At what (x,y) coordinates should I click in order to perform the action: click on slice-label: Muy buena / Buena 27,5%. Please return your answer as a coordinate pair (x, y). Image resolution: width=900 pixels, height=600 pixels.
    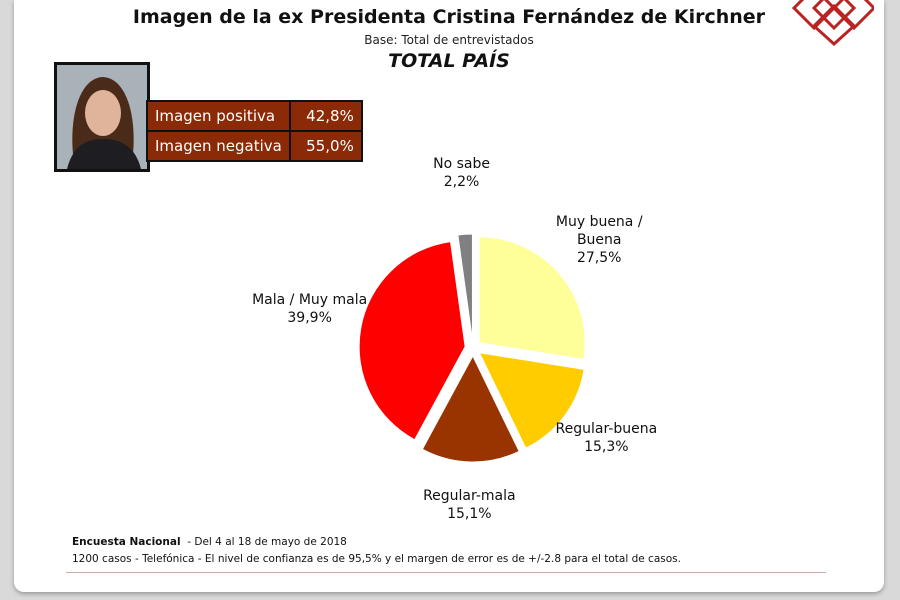
    Looking at the image, I should click on (599, 240).